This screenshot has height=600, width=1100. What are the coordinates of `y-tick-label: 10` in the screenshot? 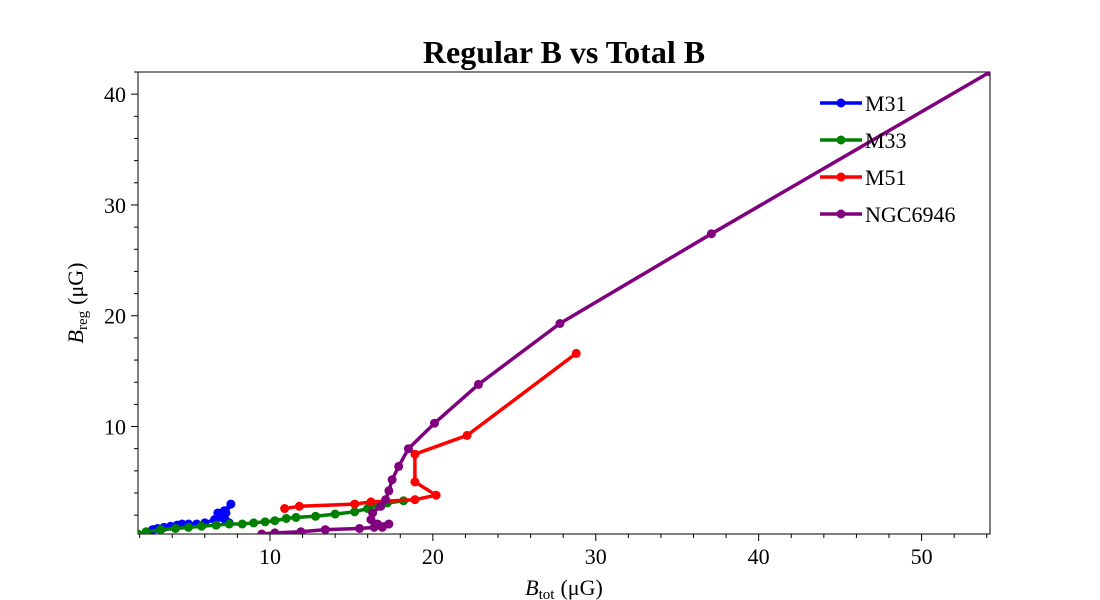 It's located at (115, 427).